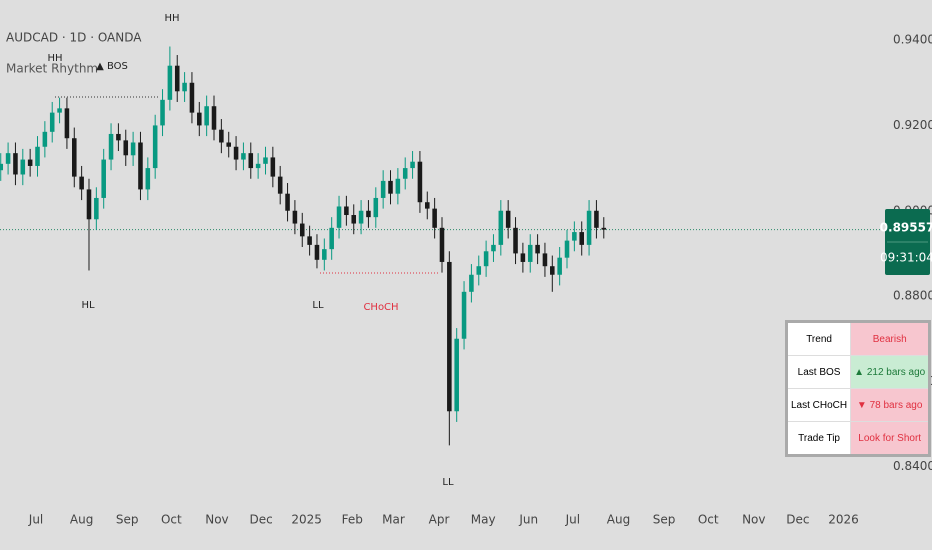 The width and height of the screenshot is (932, 550). I want to click on indicator-name: Market Rhythm, so click(52, 69).